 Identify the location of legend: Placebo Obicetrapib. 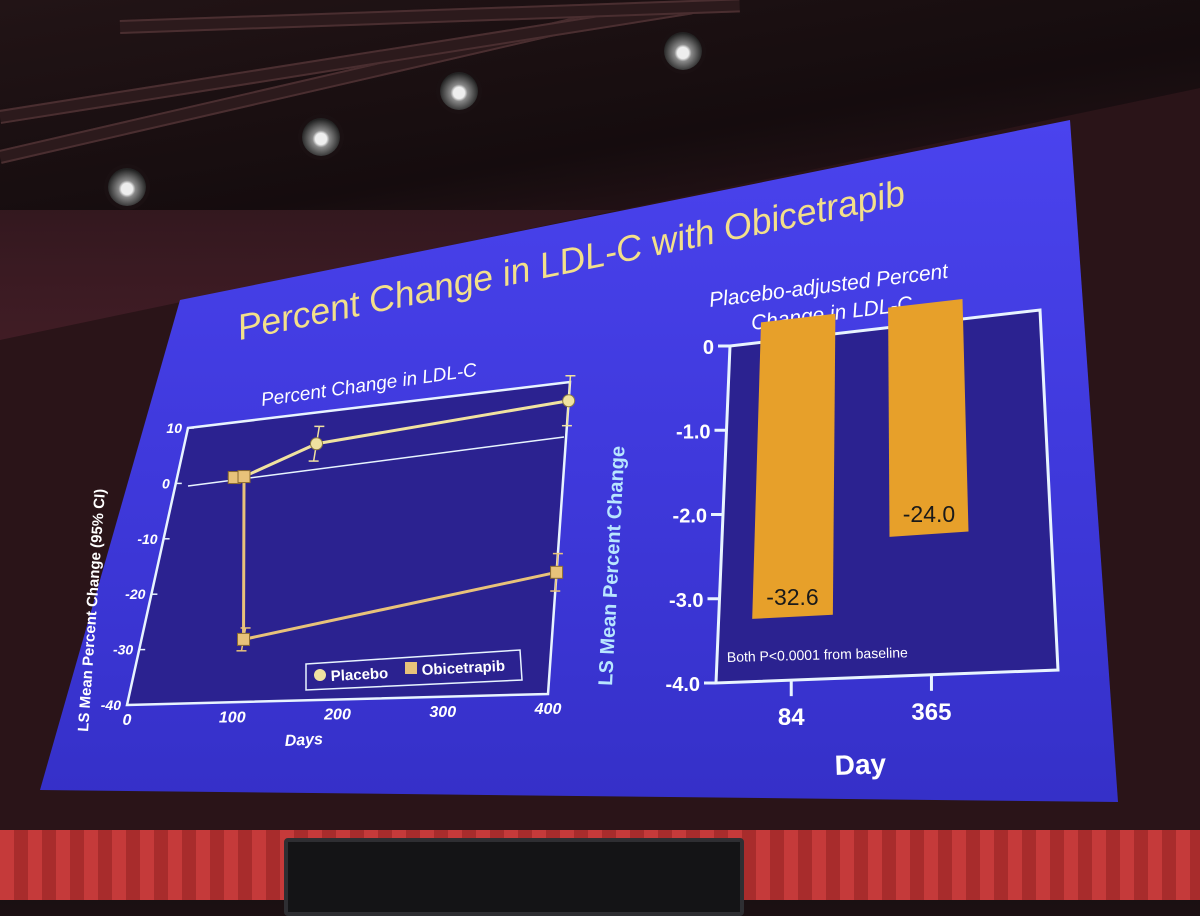
(414, 670).